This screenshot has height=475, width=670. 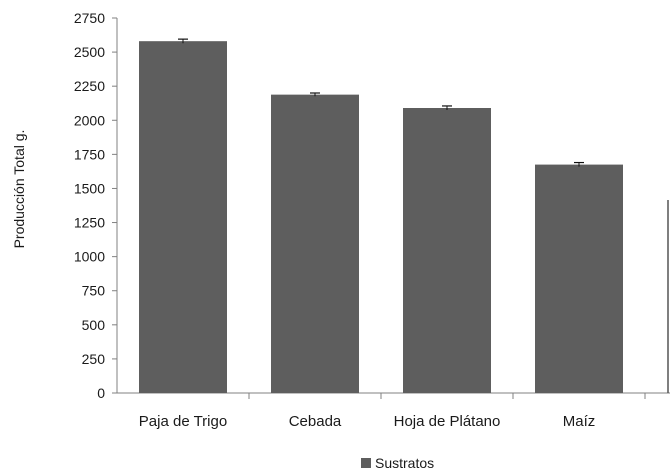 What do you see at coordinates (94, 359) in the screenshot?
I see `y-tick-label: 250` at bounding box center [94, 359].